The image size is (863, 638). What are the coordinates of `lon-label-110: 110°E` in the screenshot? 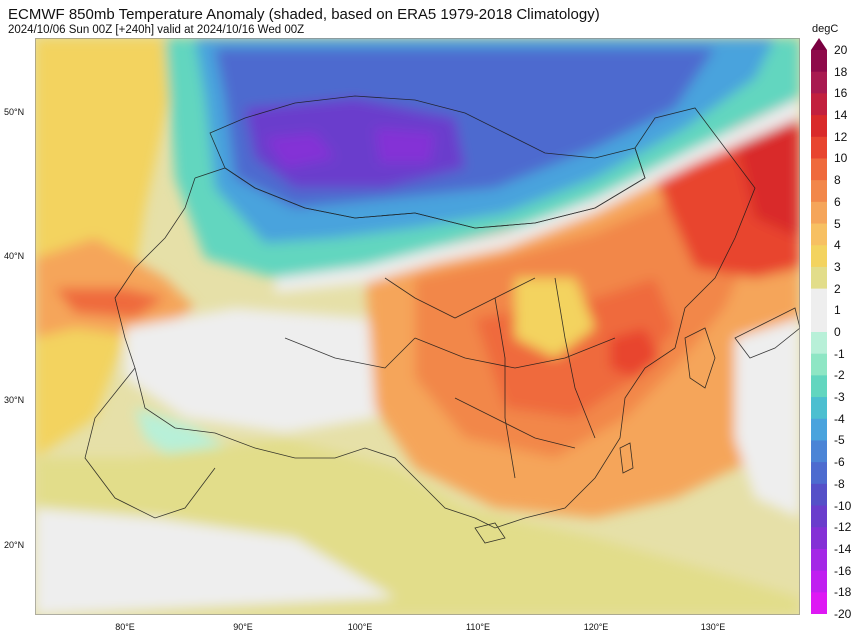 It's located at (478, 627).